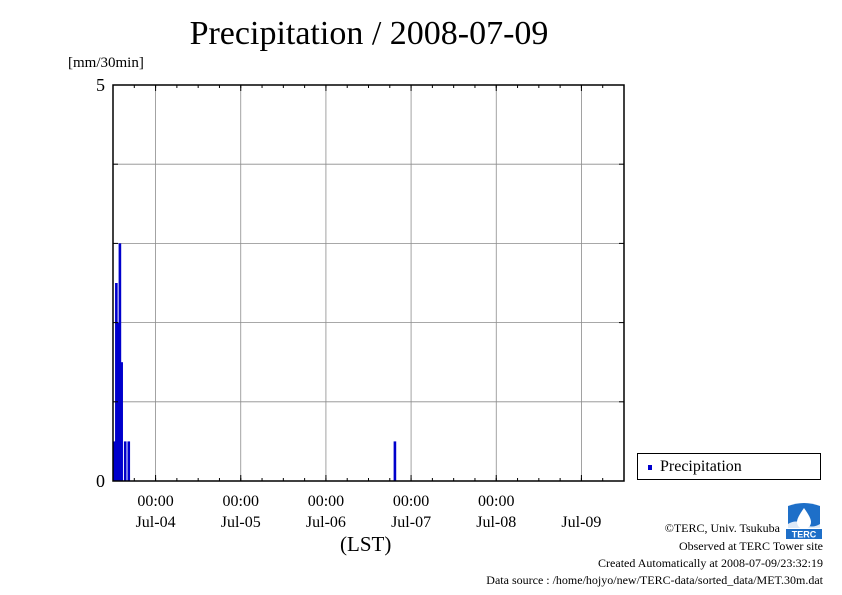 This screenshot has width=842, height=595. I want to click on x-date-tick-label: Jul-05, so click(241, 522).